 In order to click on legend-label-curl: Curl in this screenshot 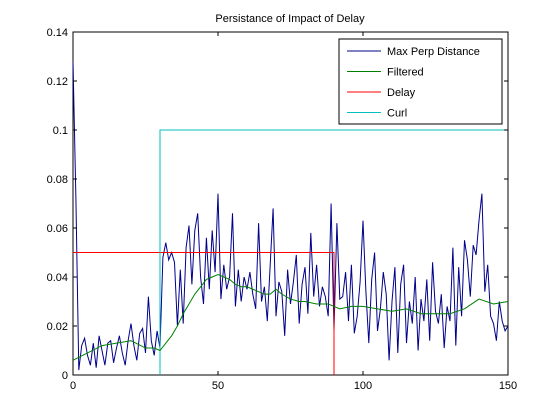, I will do `click(397, 114)`.